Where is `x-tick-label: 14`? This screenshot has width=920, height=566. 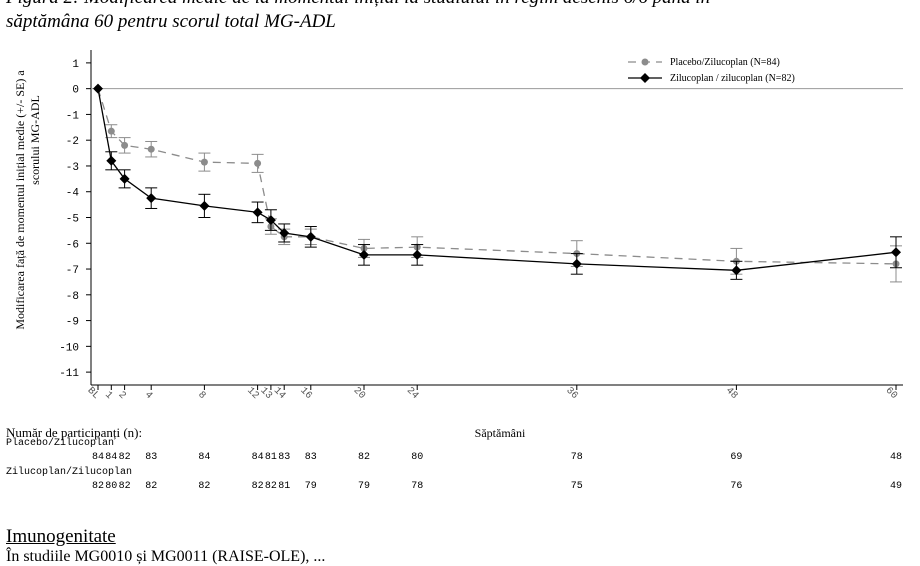
x-tick-label: 14 is located at coordinates (279, 394).